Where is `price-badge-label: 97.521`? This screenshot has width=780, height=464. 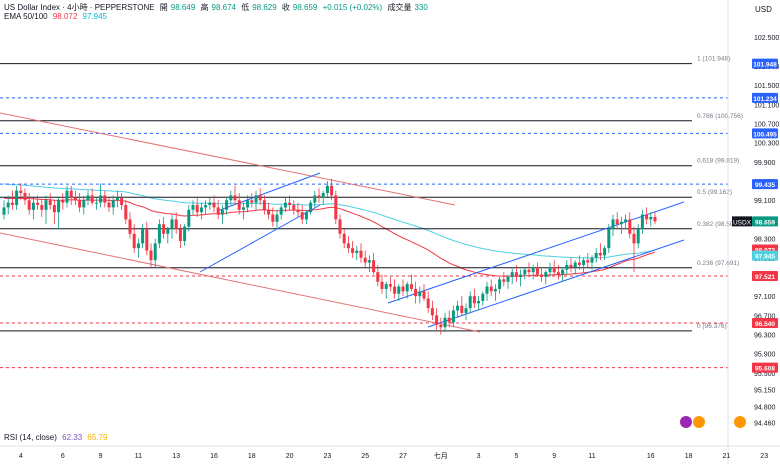
price-badge-label: 97.521 is located at coordinates (765, 277).